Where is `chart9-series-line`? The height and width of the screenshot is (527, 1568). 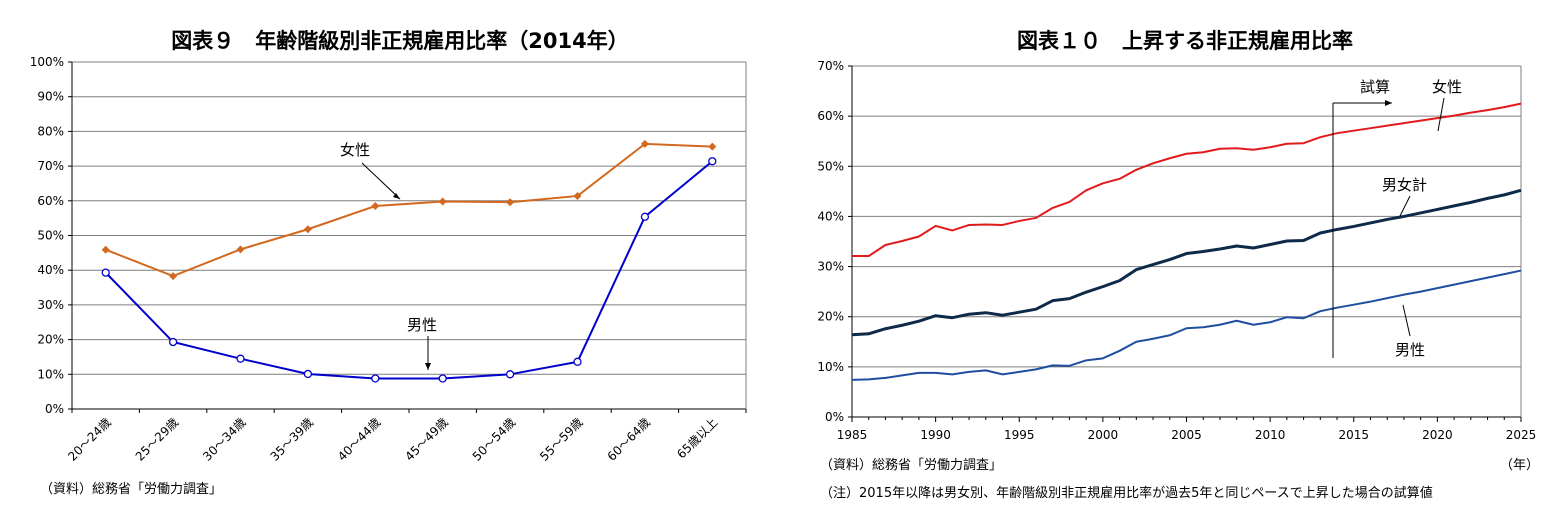 chart9-series-line is located at coordinates (409, 210).